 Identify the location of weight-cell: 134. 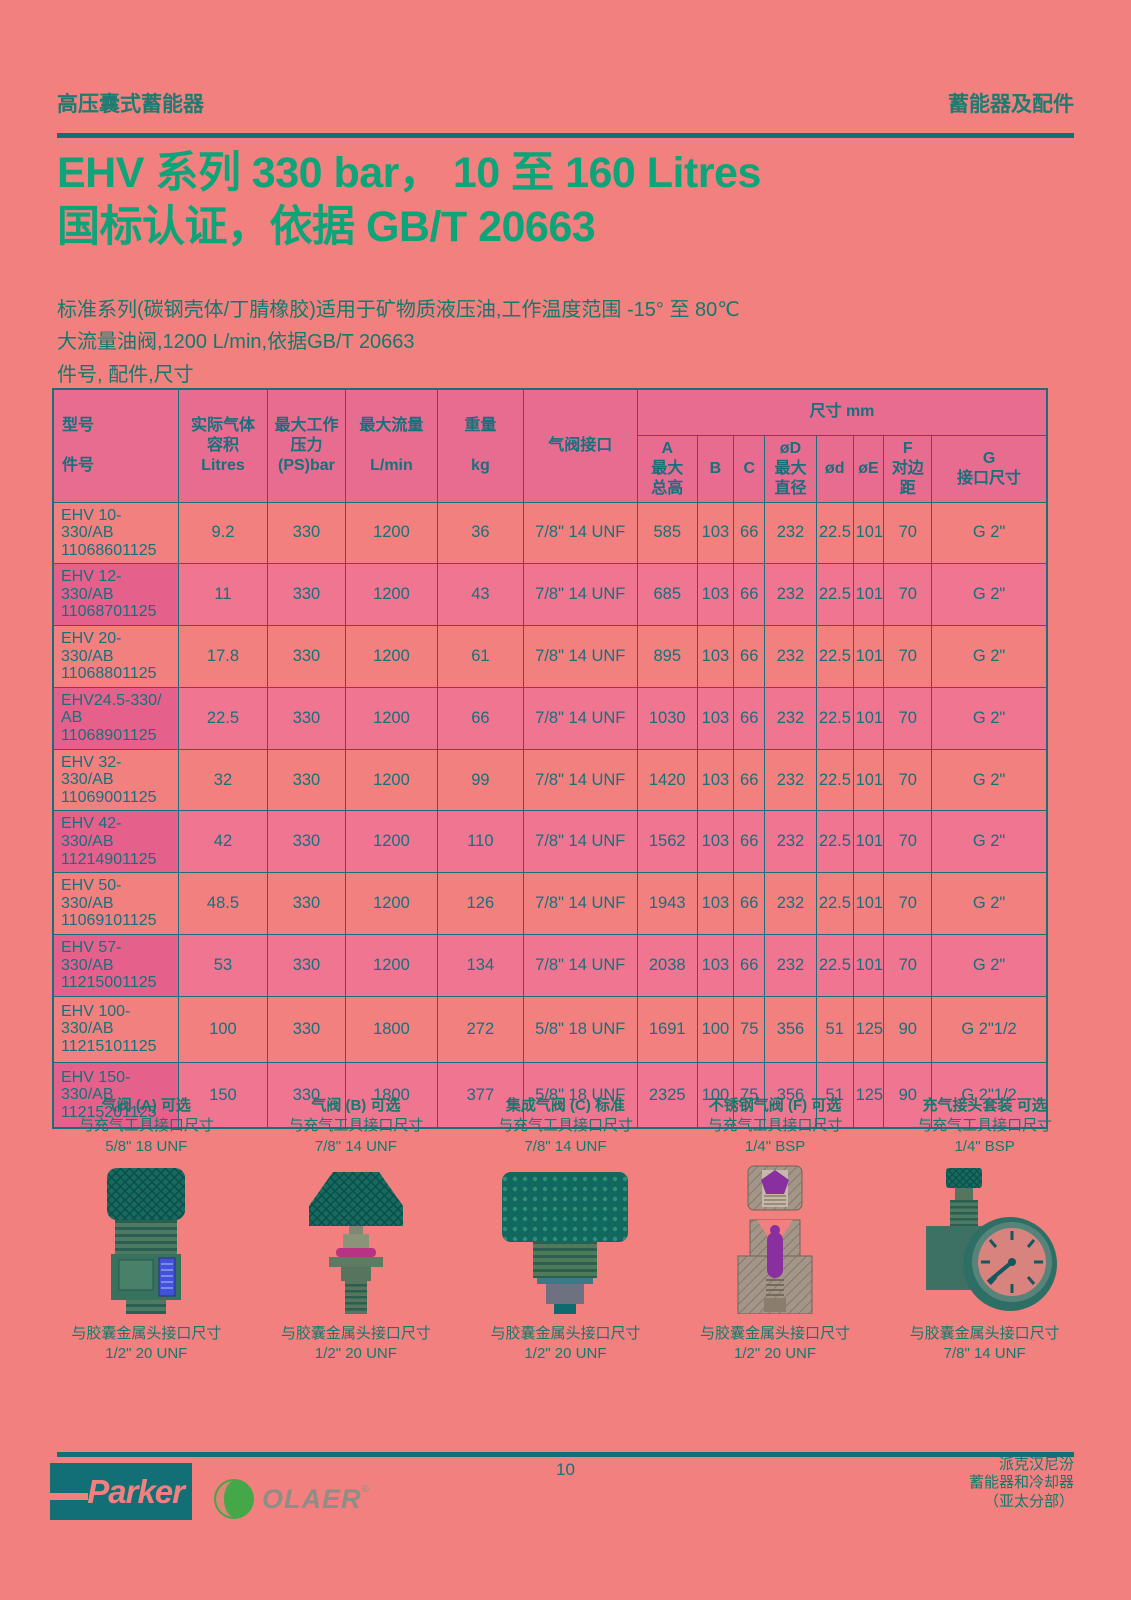
(480, 965).